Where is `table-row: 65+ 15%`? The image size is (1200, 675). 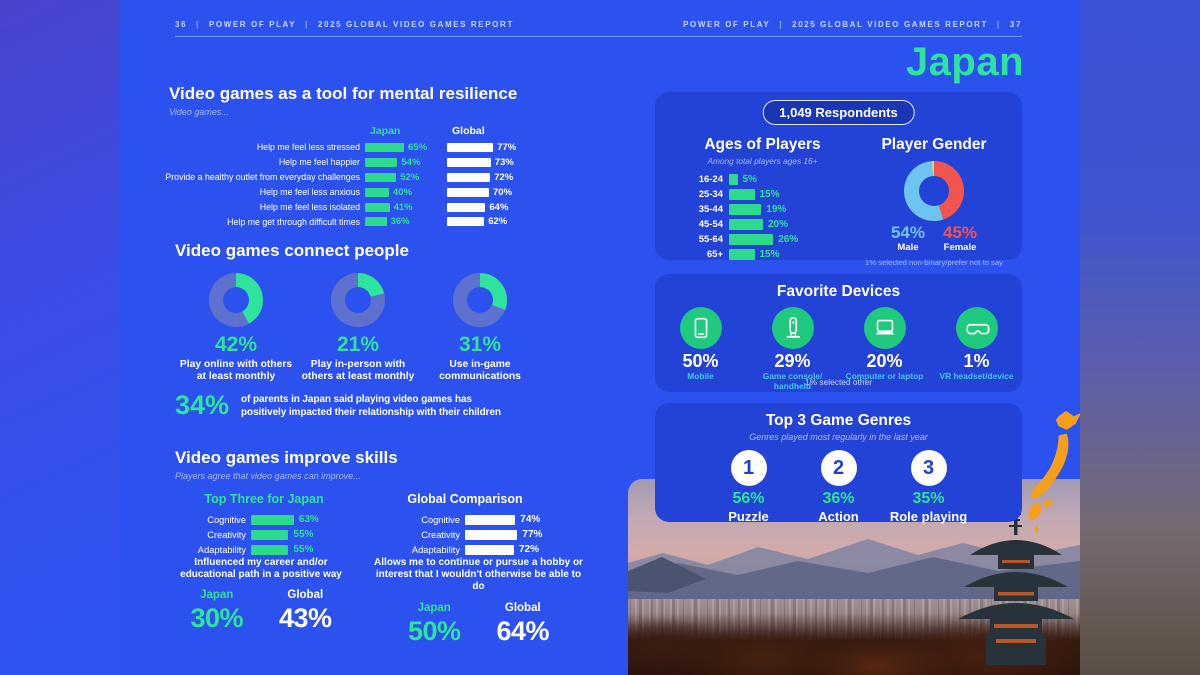 table-row: 65+ 15% is located at coordinates (762, 254).